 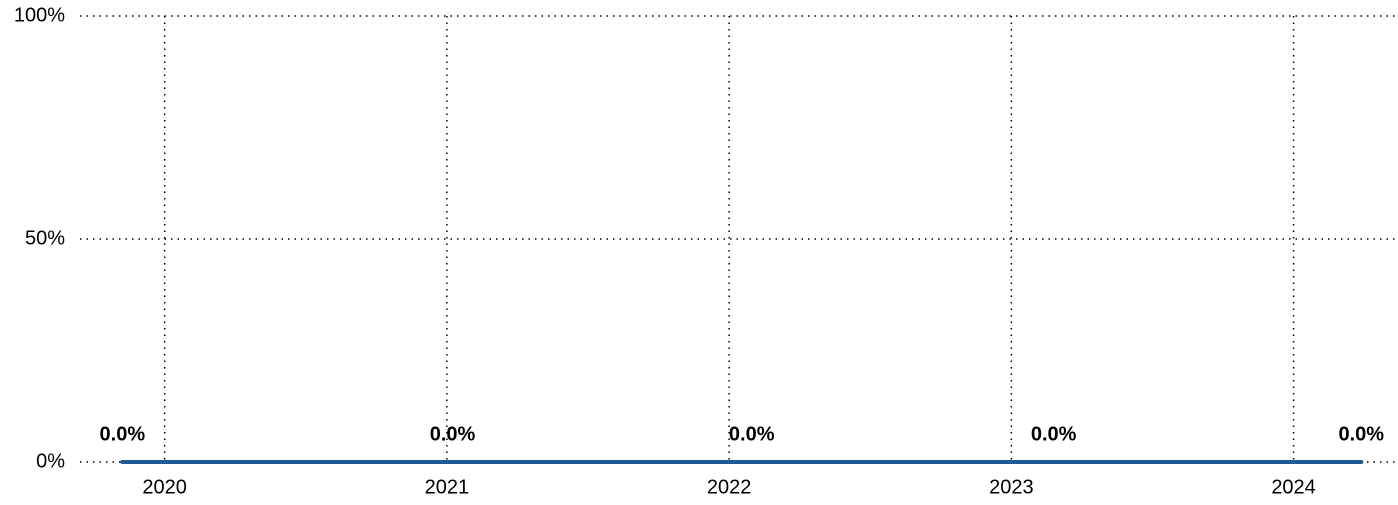 I want to click on y-tick-label: 50%, so click(x=45, y=238).